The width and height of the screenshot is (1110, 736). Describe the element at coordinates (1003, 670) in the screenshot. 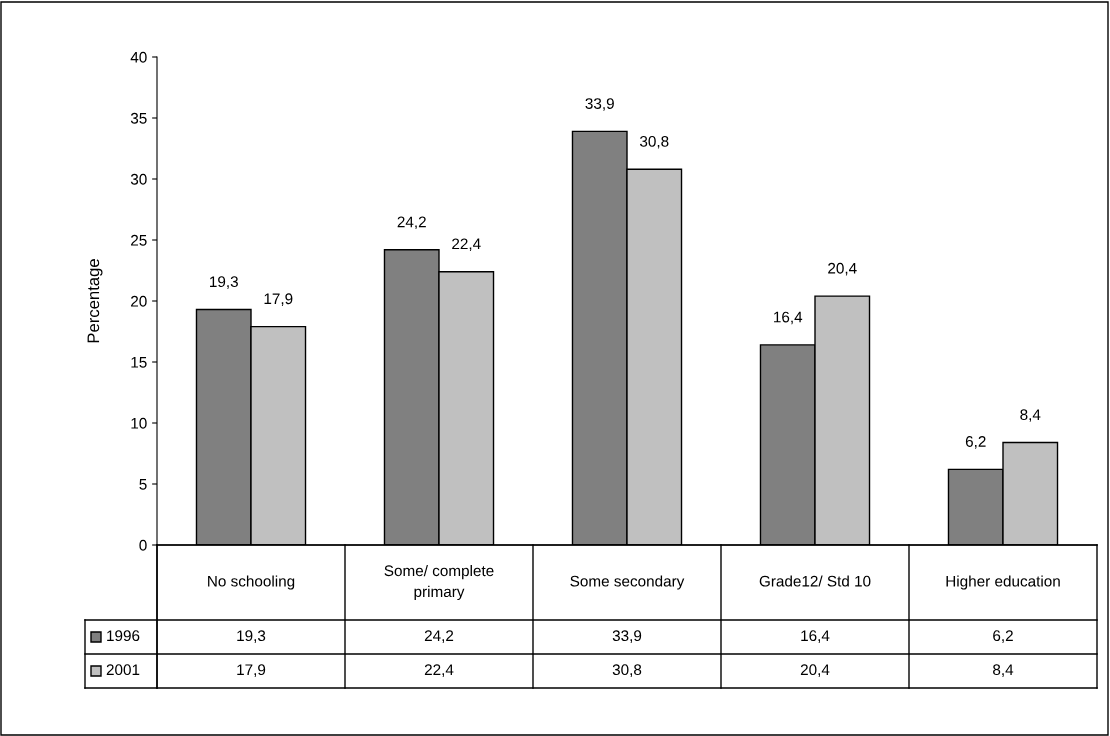

I see `data-label: 8,4` at that location.